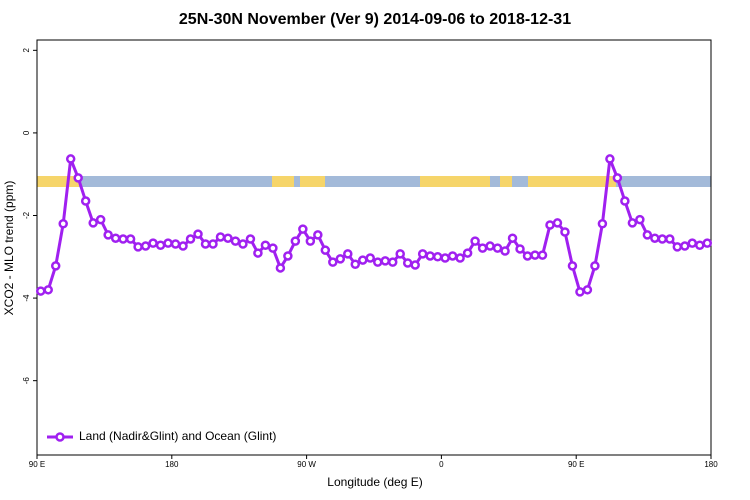 The height and width of the screenshot is (500, 750). I want to click on x-axis-label: Longitude (deg E), so click(374, 482).